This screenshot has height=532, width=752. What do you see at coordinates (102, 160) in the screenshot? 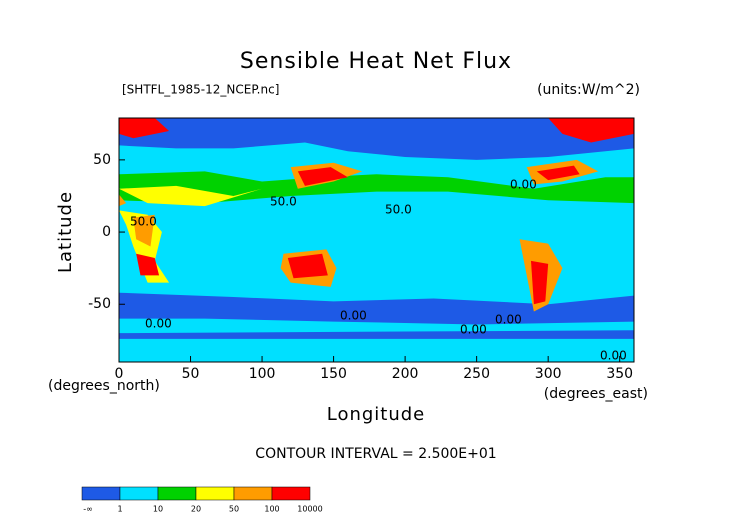
I see `y-tick-label: 50` at bounding box center [102, 160].